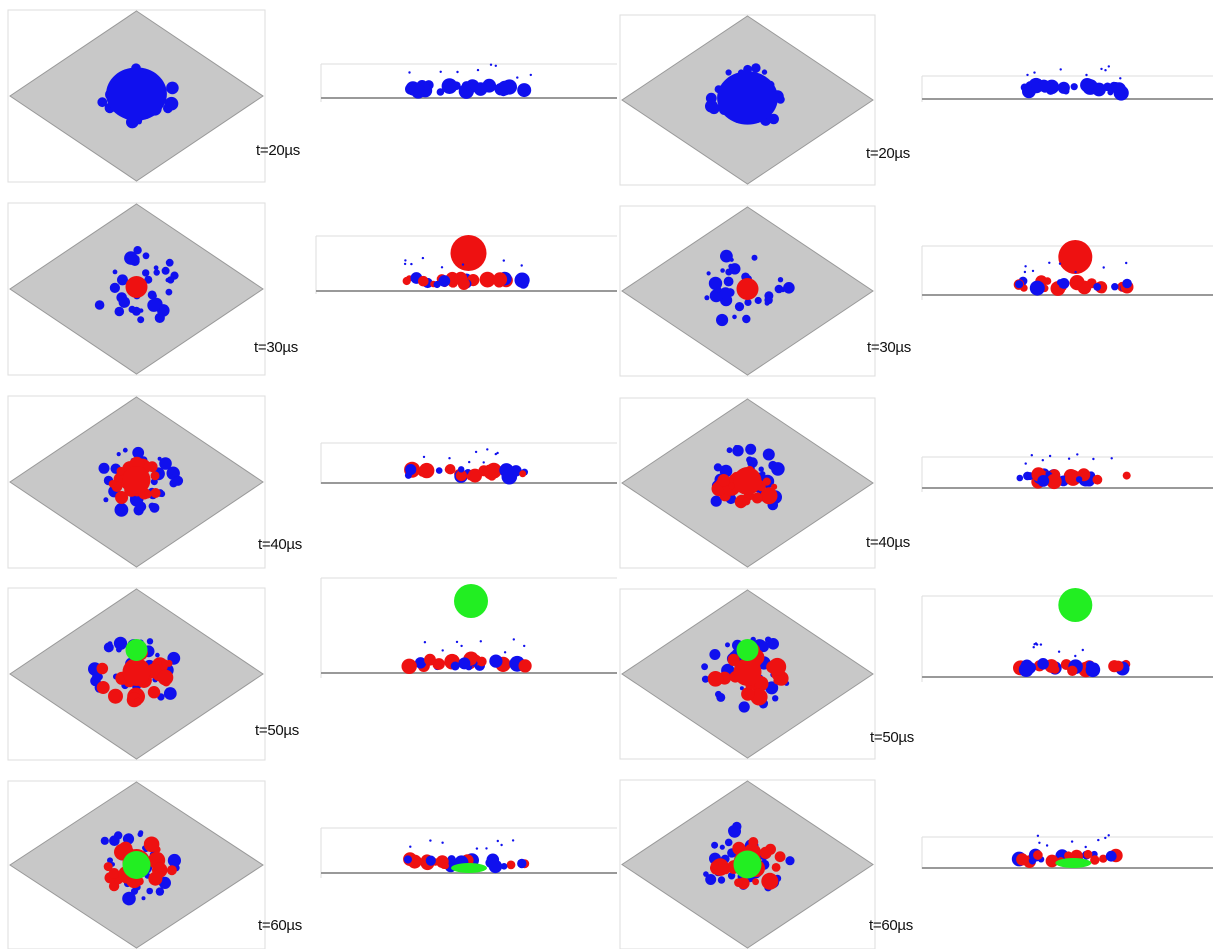 This screenshot has height=949, width=1213. What do you see at coordinates (1073, 863) in the screenshot?
I see `green-splat` at bounding box center [1073, 863].